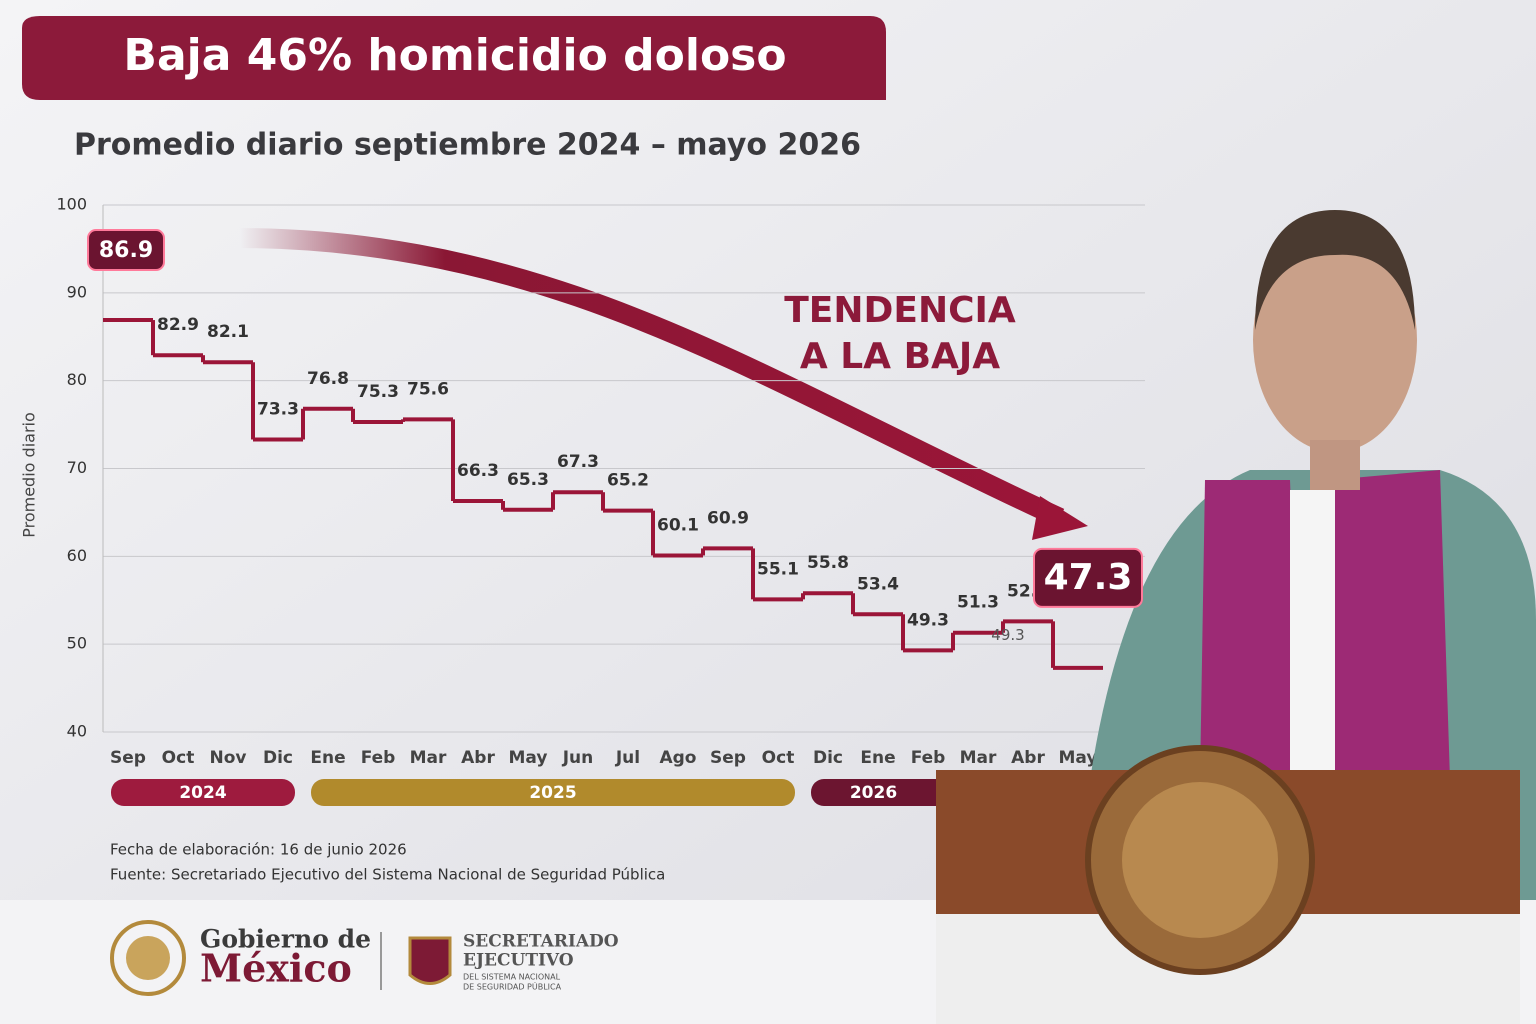  I want to click on year-label: 2025, so click(552, 793).